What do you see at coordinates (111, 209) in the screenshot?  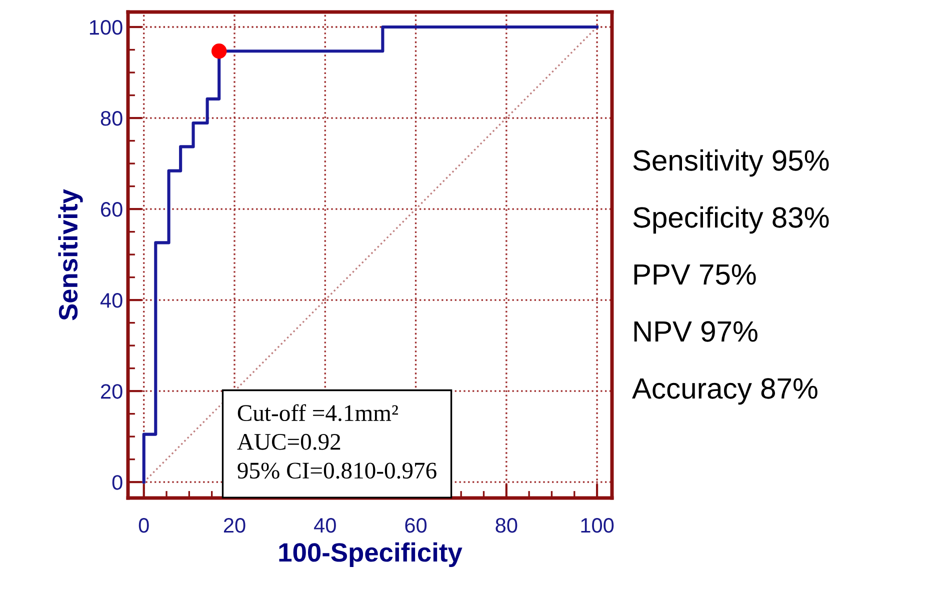 I see `y-tick-label: 60` at bounding box center [111, 209].